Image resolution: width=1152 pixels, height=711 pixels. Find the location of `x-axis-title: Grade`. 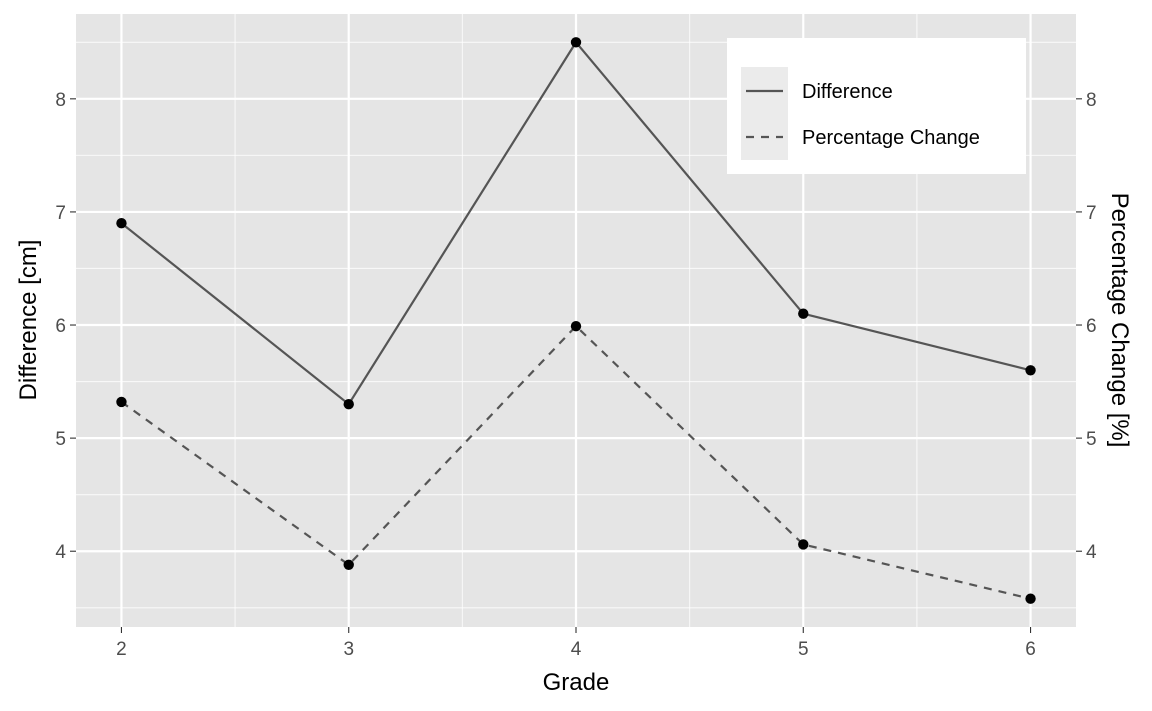

x-axis-title: Grade is located at coordinates (576, 682).